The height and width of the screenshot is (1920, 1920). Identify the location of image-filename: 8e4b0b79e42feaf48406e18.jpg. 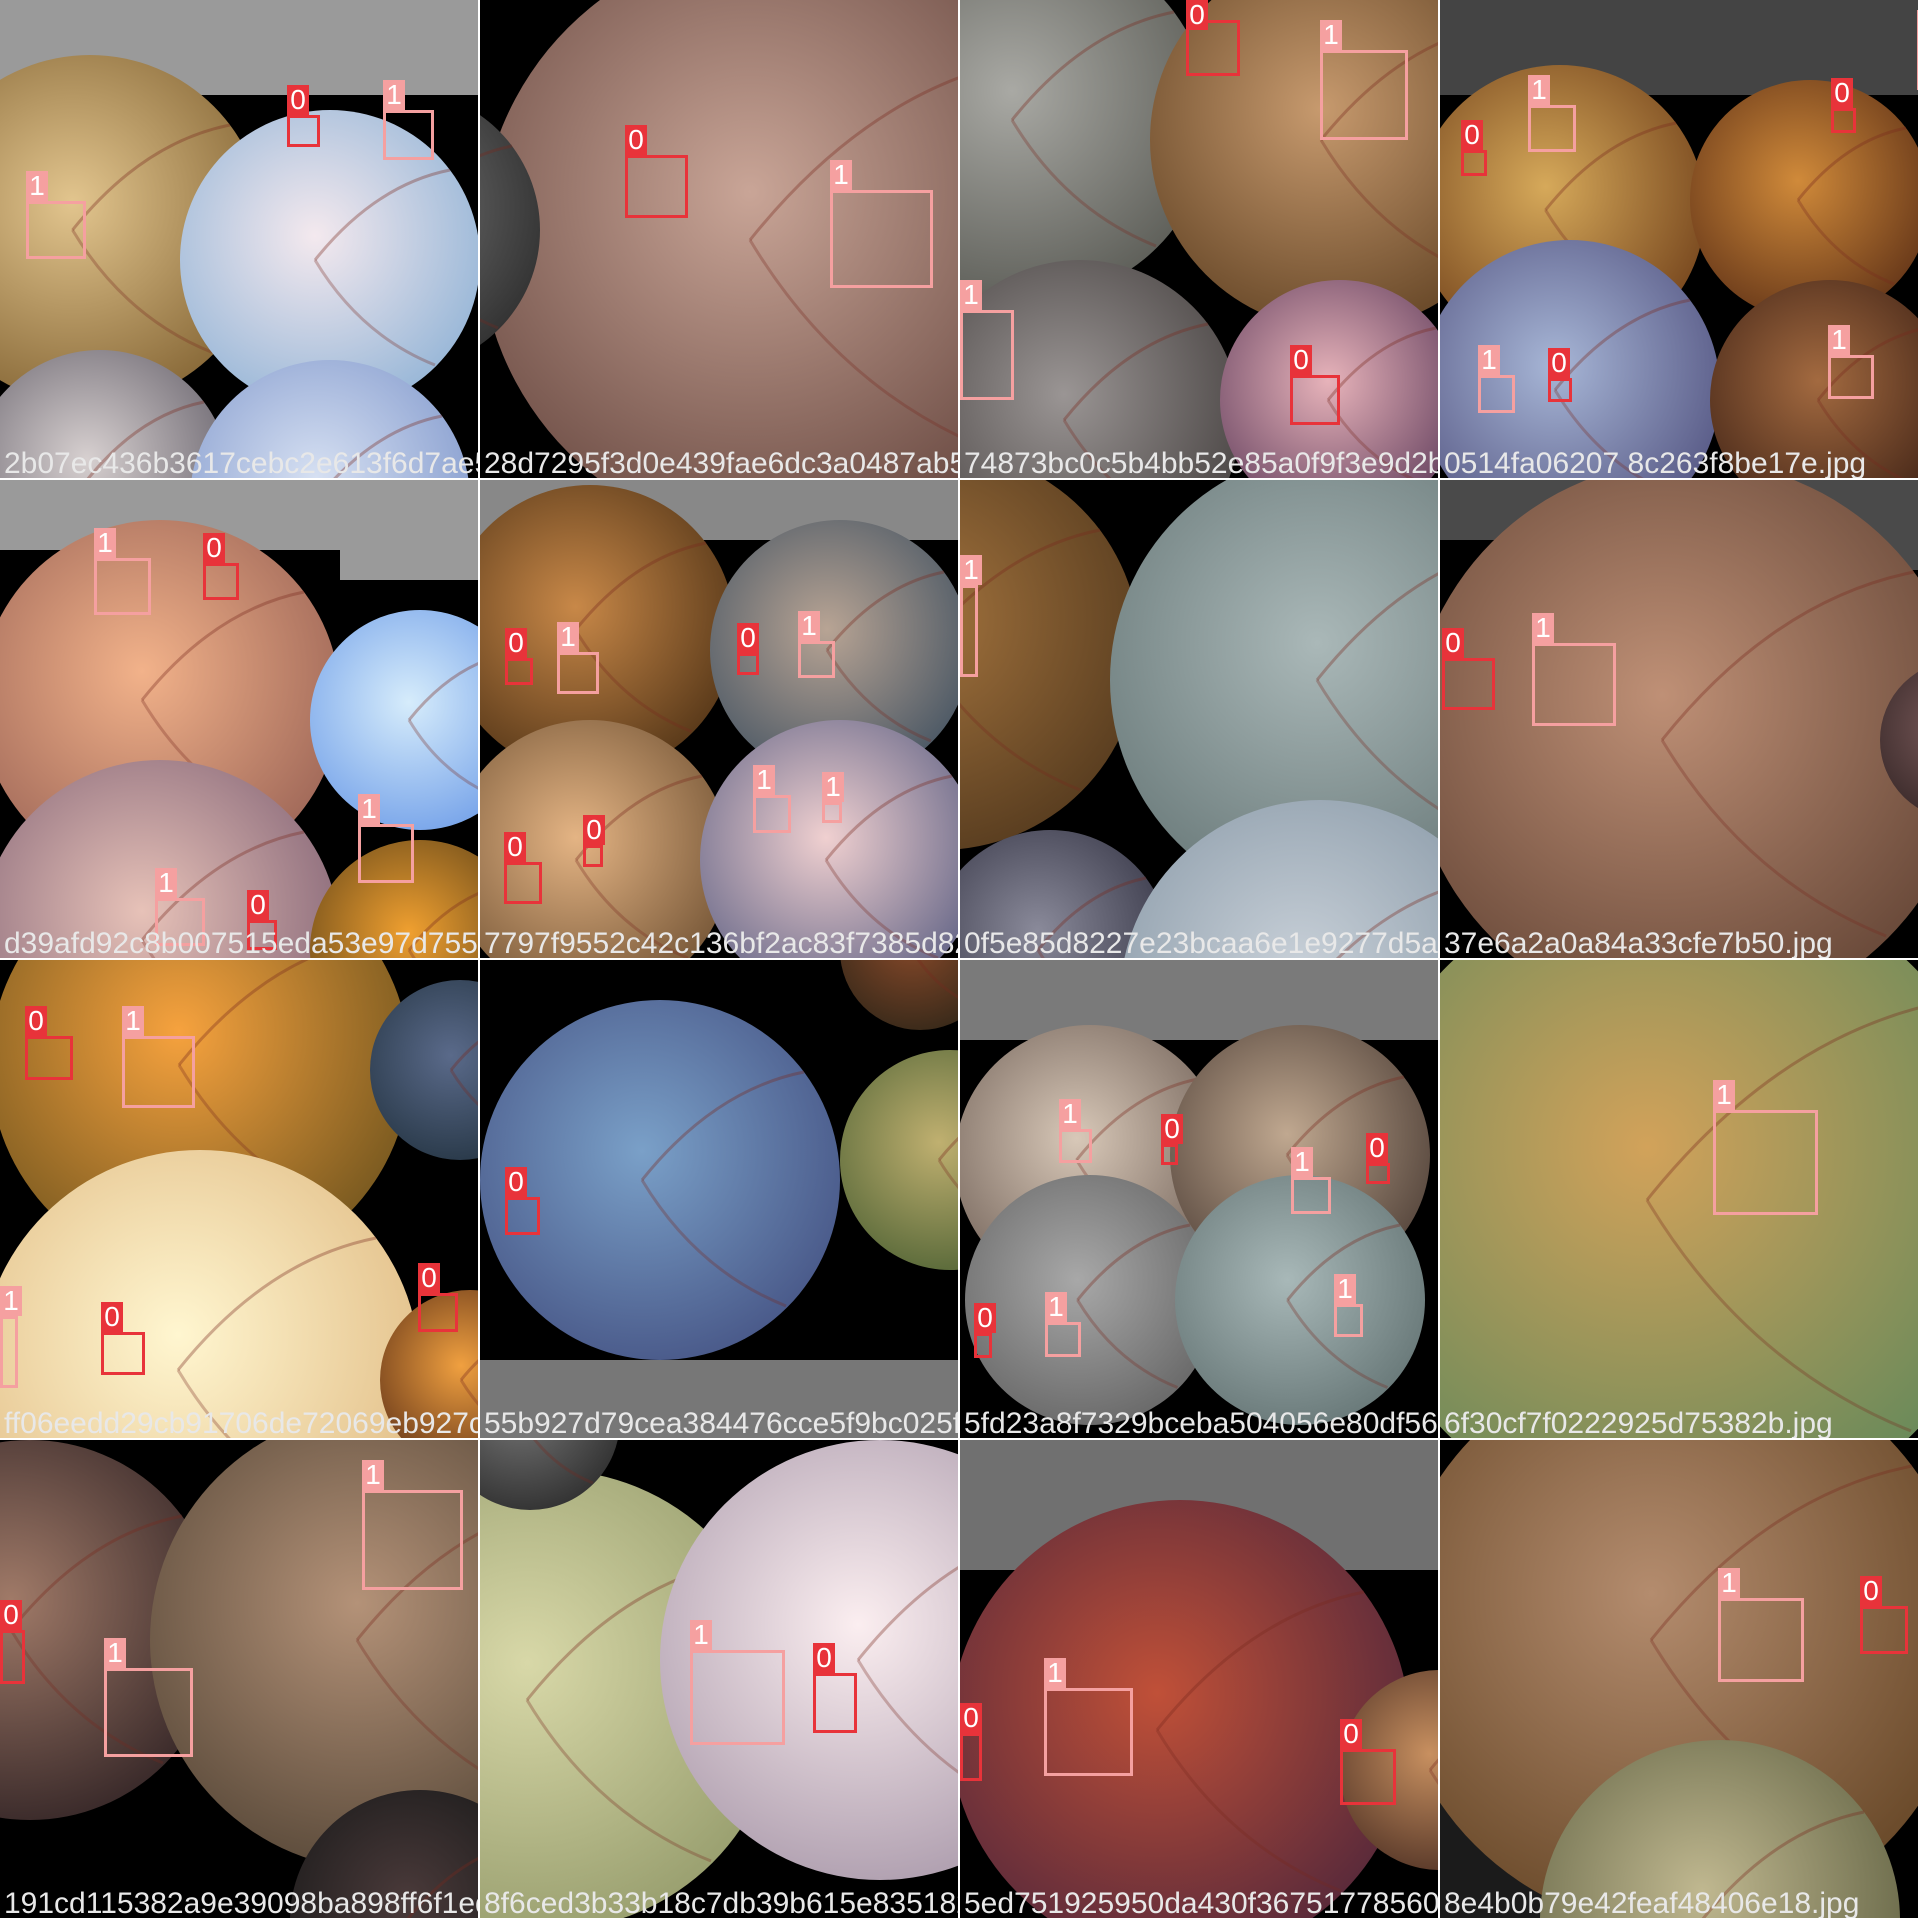
(1652, 1902).